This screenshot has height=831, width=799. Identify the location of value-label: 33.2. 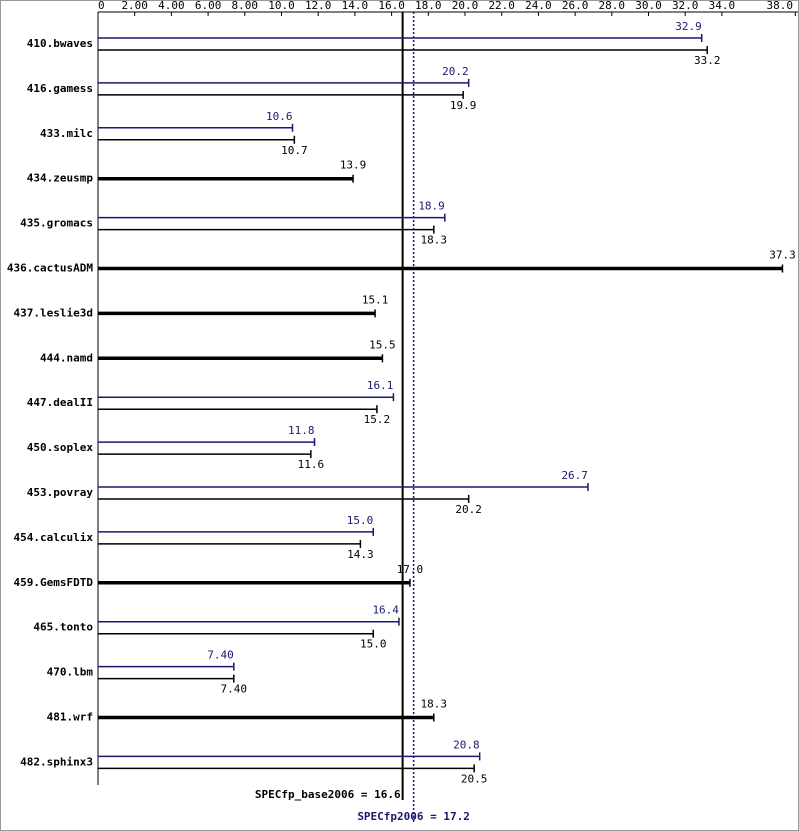
(707, 60).